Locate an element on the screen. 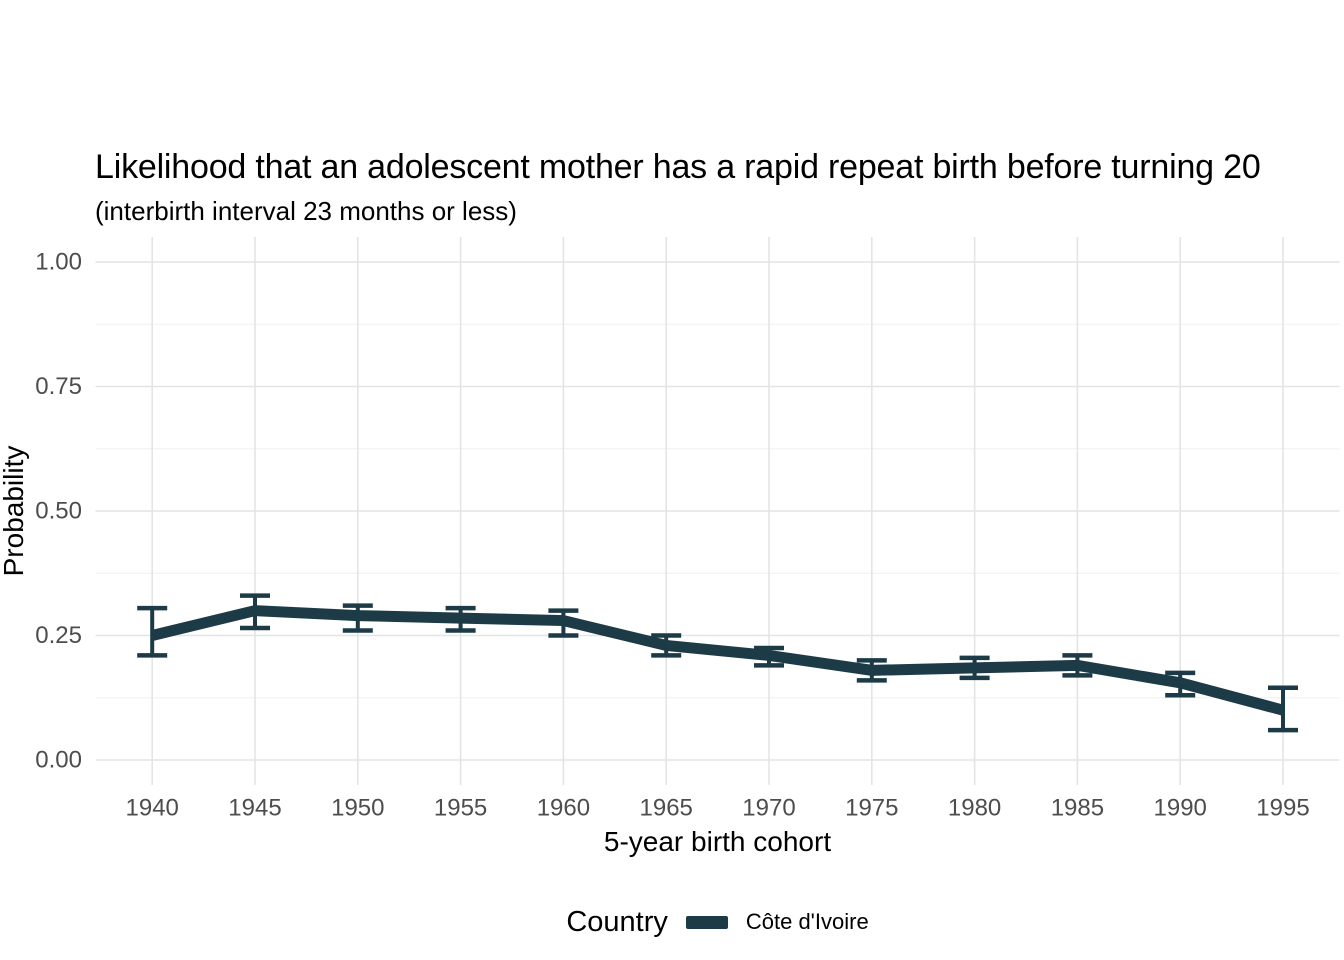 This screenshot has width=1344, height=960. x-tick-label: 1995 is located at coordinates (1282, 808).